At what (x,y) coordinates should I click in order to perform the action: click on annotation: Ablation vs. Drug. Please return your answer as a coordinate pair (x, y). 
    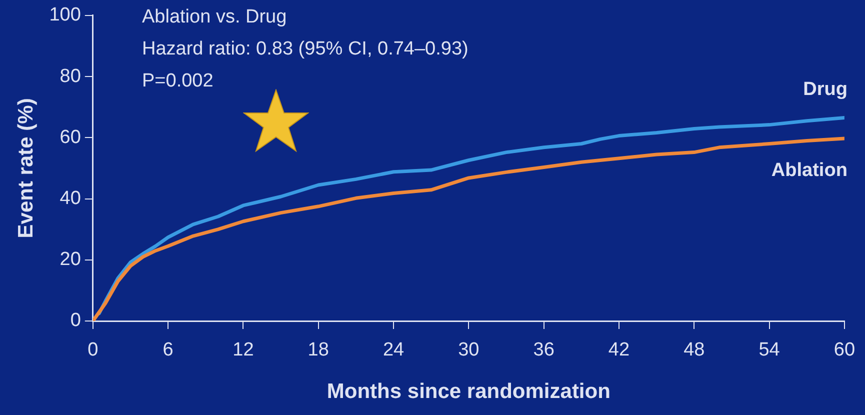
    Looking at the image, I should click on (214, 17).